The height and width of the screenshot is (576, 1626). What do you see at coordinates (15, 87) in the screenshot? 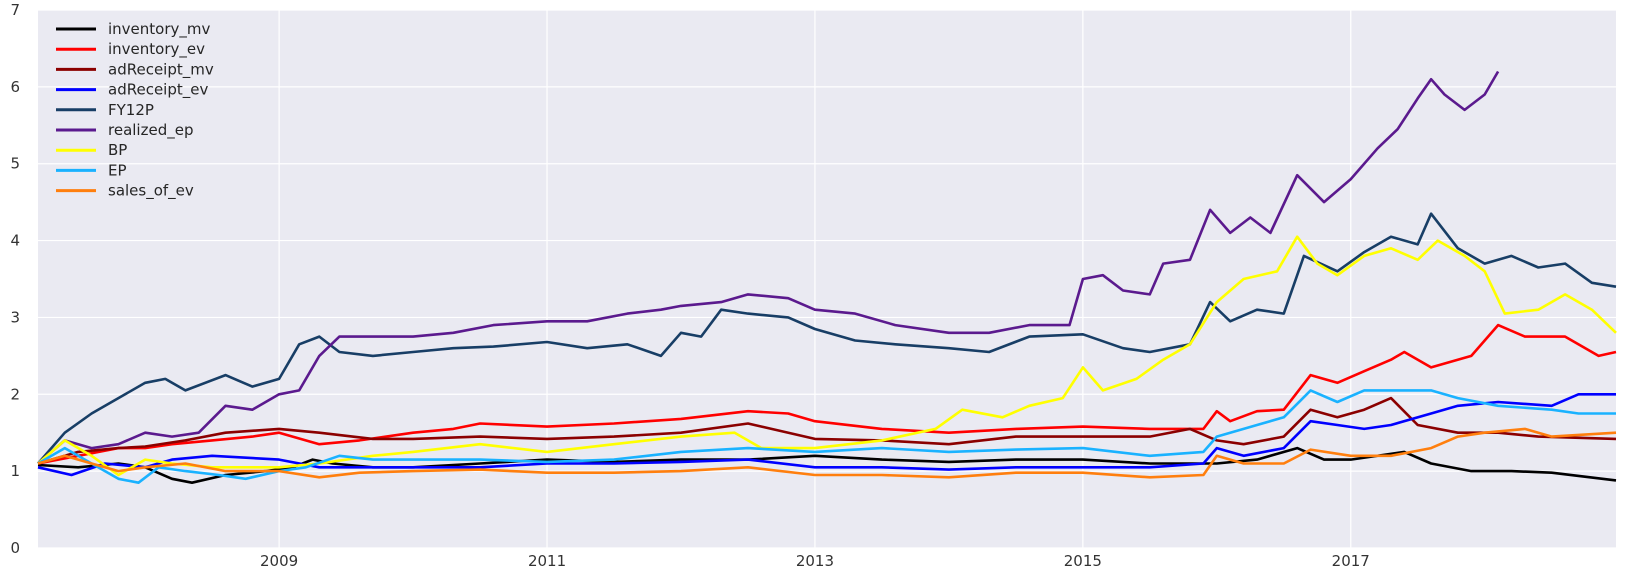
I see `y-tick-label: 6` at bounding box center [15, 87].